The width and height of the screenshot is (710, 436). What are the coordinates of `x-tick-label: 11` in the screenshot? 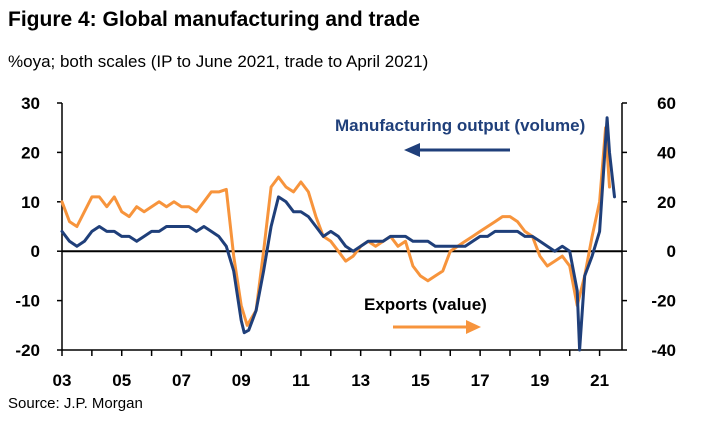 It's located at (301, 380).